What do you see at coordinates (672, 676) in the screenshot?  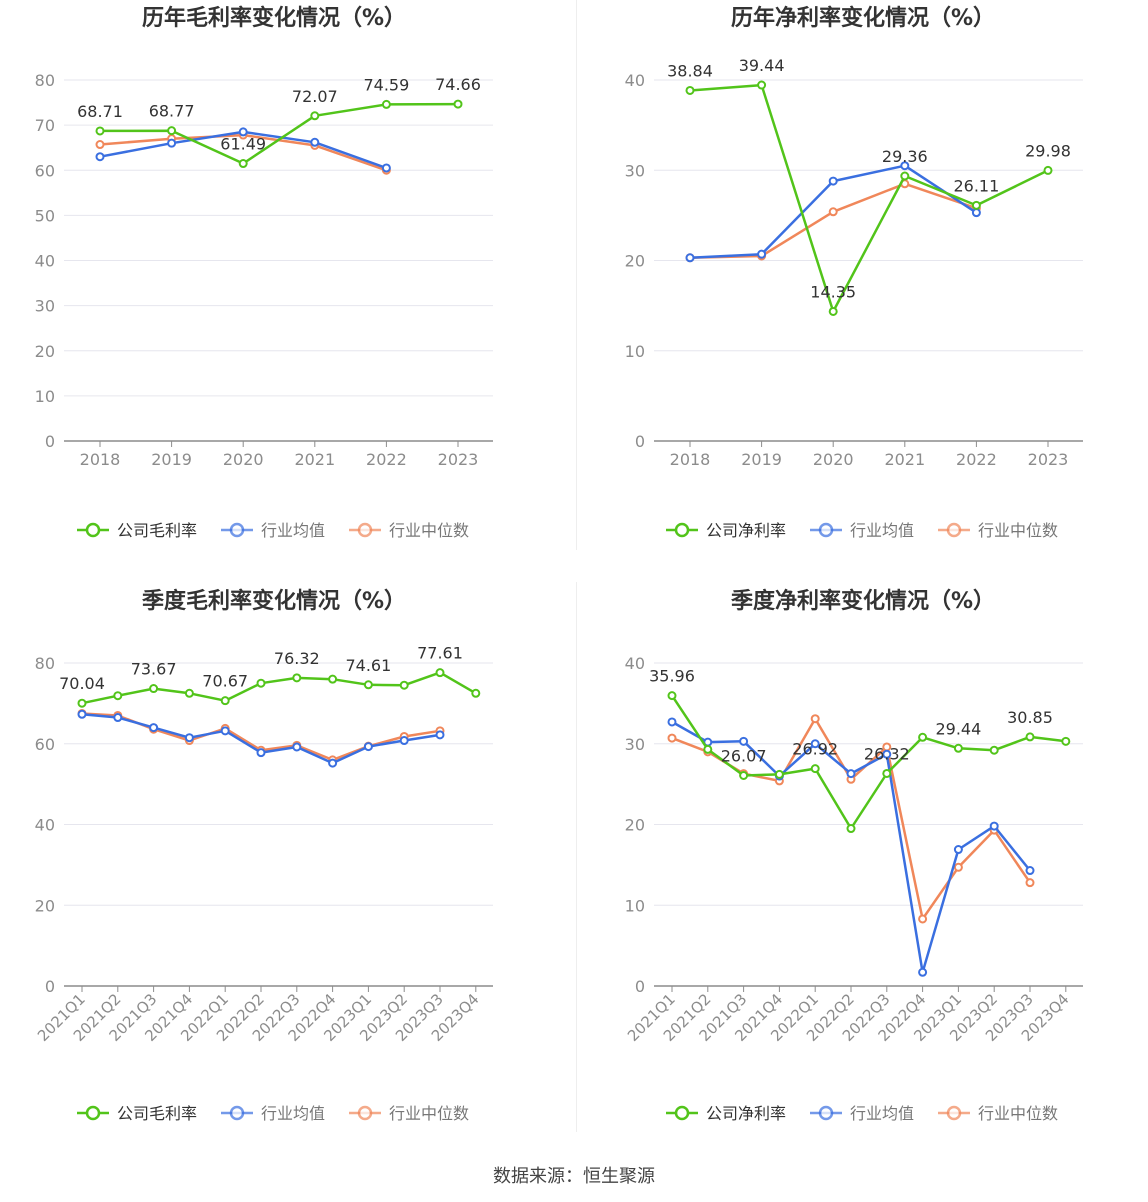 I see `data-label: 35.96` at bounding box center [672, 676].